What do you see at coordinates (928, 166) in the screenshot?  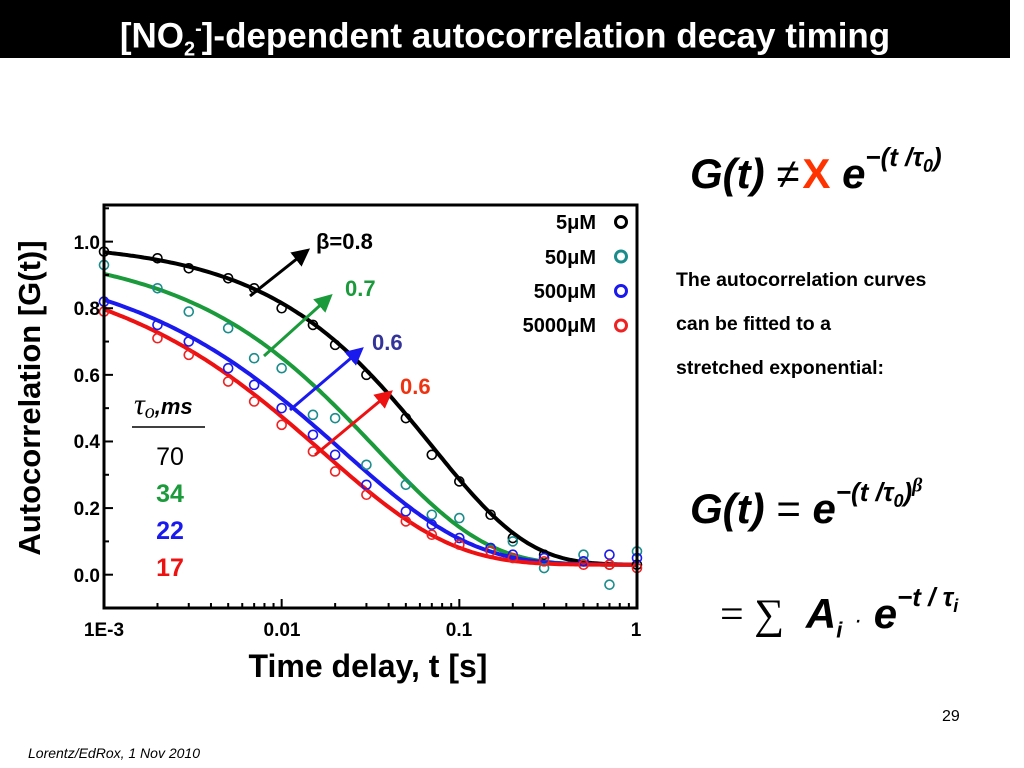 I see `eq1-exp-sub: 0` at bounding box center [928, 166].